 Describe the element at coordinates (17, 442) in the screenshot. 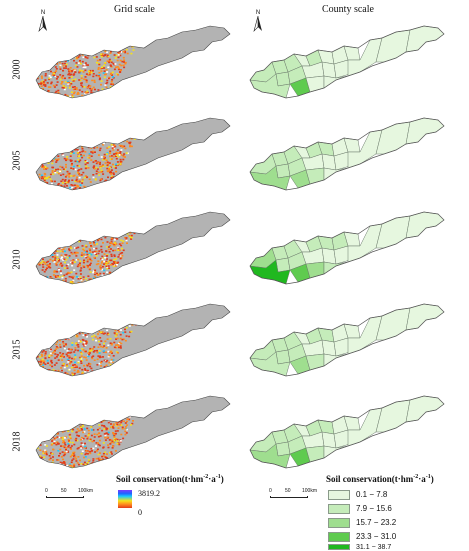

I see `year-label-2018: 2018` at that location.